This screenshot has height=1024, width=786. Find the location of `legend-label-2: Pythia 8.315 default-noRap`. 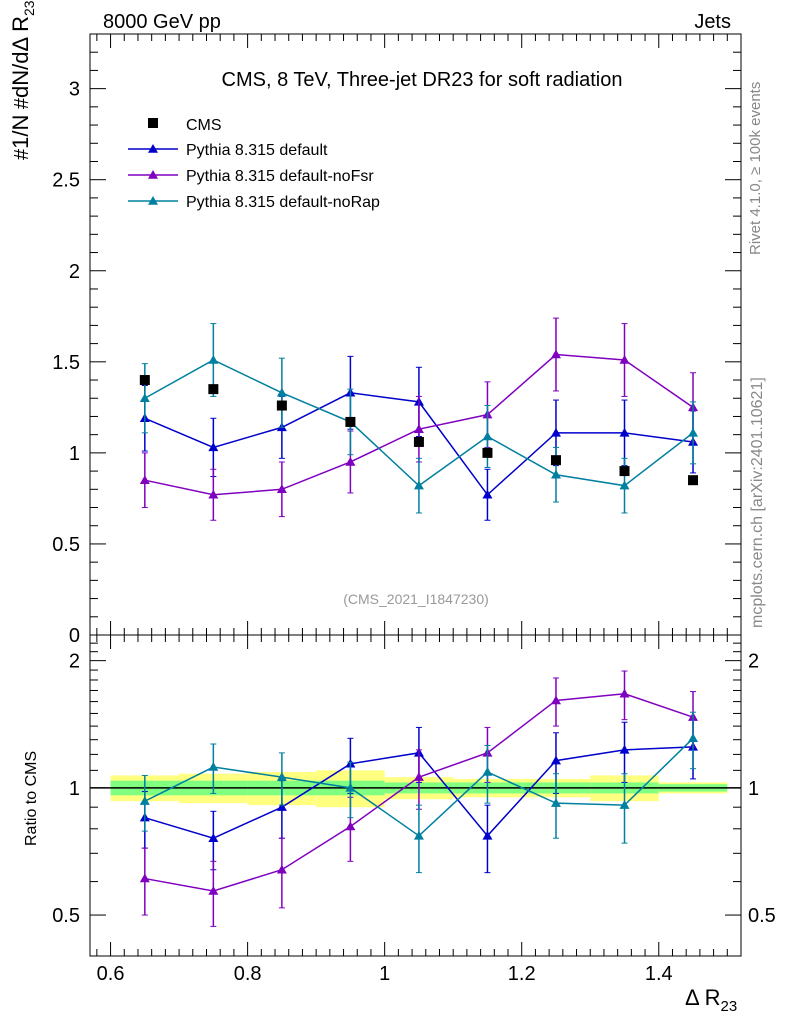

legend-label-2: Pythia 8.315 default-noRap is located at coordinates (283, 202).